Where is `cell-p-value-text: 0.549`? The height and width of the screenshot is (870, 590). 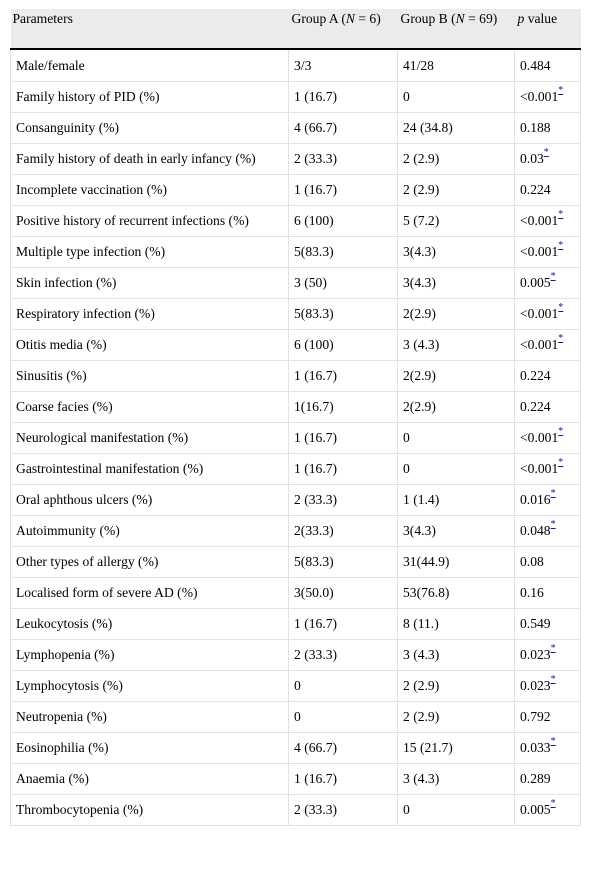 cell-p-value-text: 0.549 is located at coordinates (535, 623).